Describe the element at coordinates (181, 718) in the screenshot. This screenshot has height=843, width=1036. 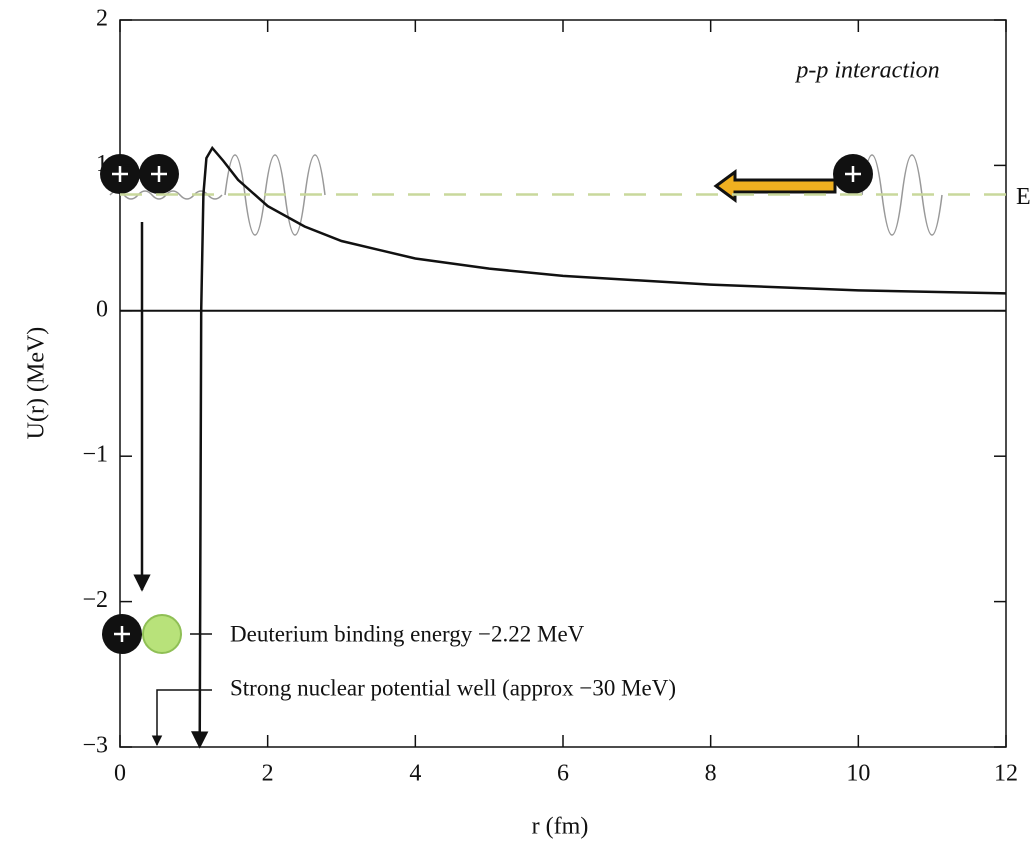
I see `well-arrow` at that location.